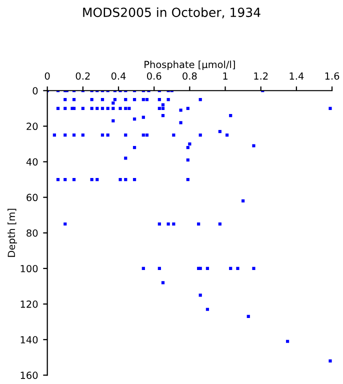 This screenshot has height=384, width=343. I want to click on y-axis-title: Depth [m], so click(12, 232).